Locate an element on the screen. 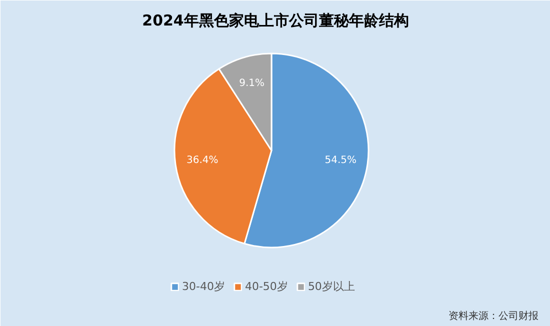 This screenshot has width=550, height=326. chart-title: 2024年黑色家电上市公司董秘年龄结构 is located at coordinates (275, 21).